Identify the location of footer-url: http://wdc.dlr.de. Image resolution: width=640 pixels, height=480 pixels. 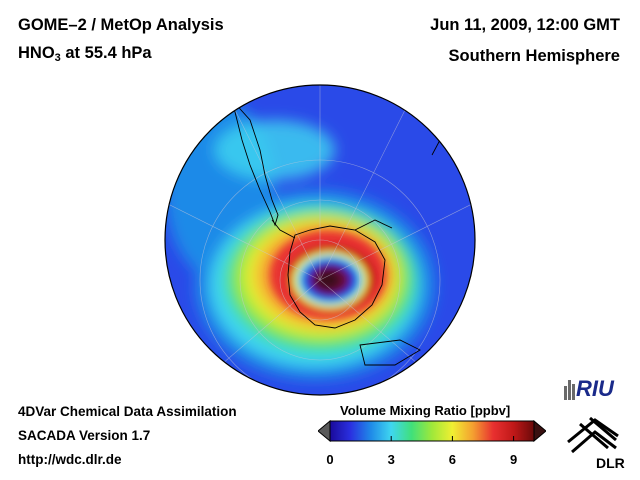
(70, 459).